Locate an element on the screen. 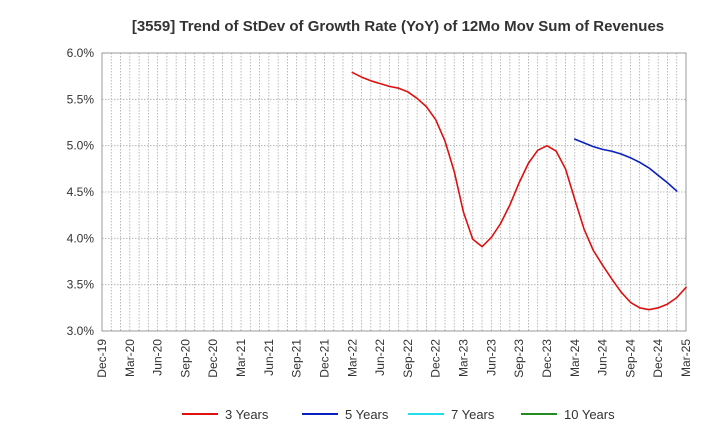 The height and width of the screenshot is (440, 720). x-tick-label: Jun-24 is located at coordinates (603, 357).